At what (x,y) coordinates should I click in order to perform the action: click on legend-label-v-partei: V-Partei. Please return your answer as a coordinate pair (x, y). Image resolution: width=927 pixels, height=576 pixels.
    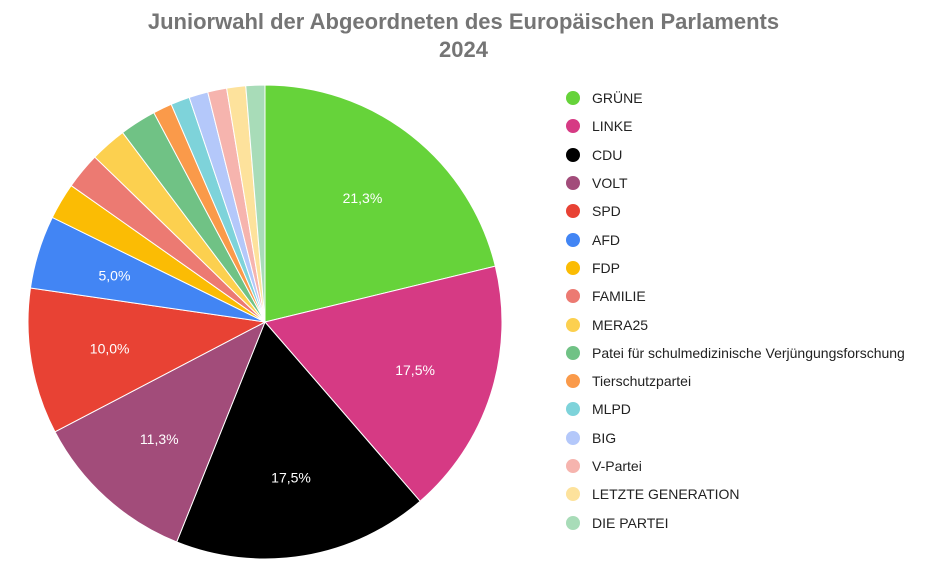
    Looking at the image, I should click on (617, 466).